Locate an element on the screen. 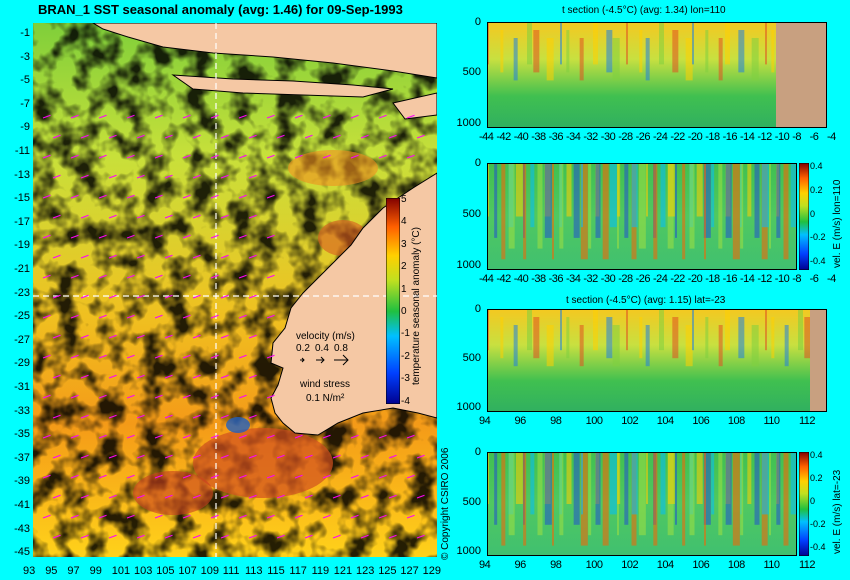  section-x-tick: 94 is located at coordinates (485, 421).